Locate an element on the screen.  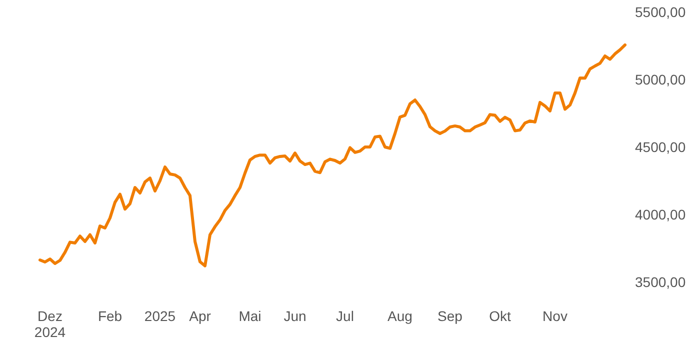
y-tick-label: 4500,00 is located at coordinates (660, 147).